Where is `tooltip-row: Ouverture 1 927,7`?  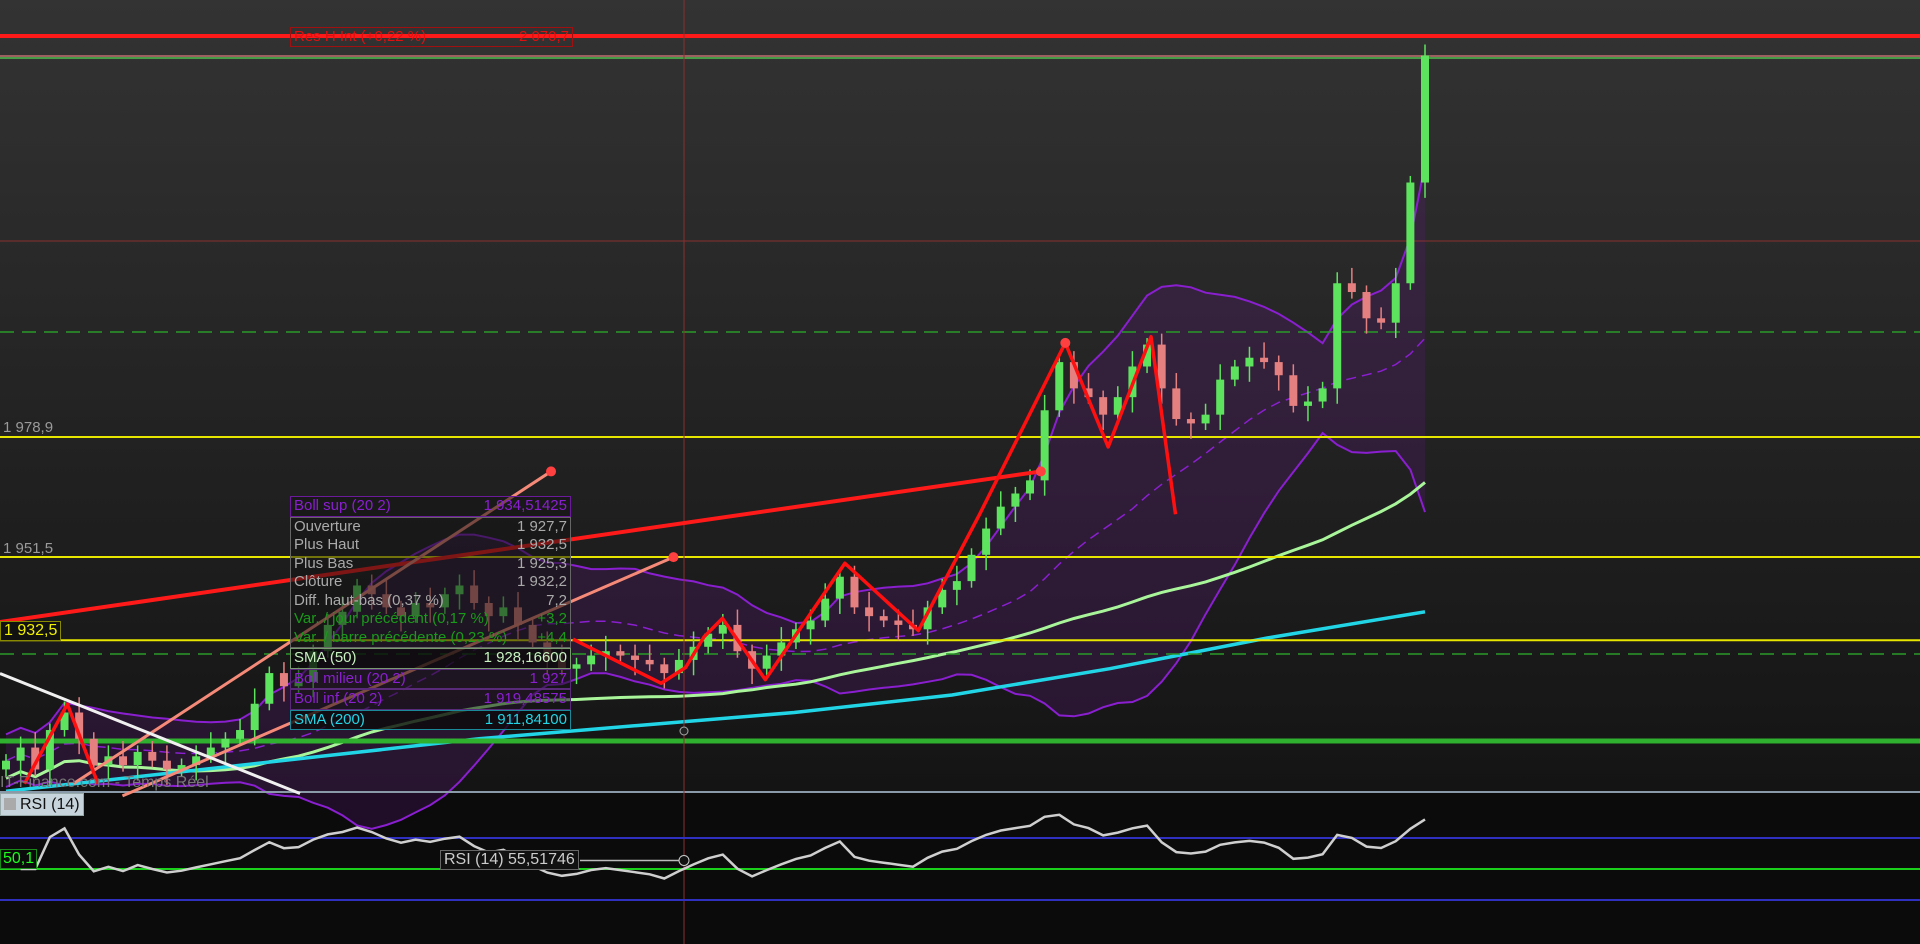 tooltip-row: Ouverture 1 927,7 is located at coordinates (430, 527).